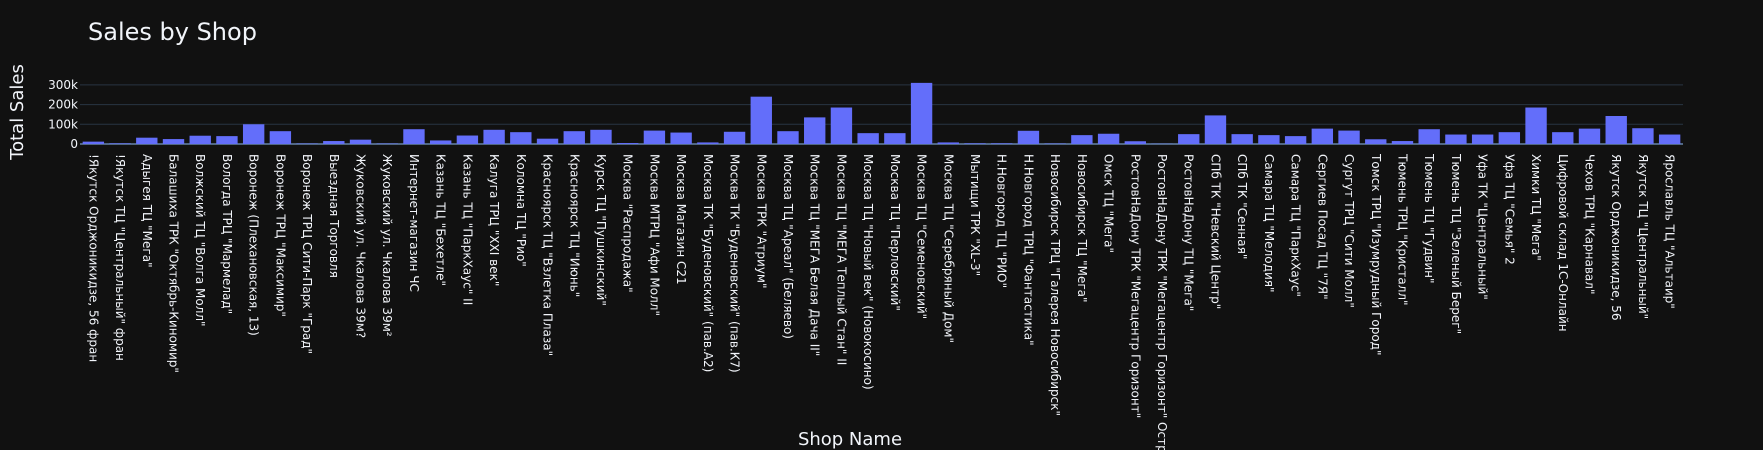 This screenshot has width=1763, height=450. What do you see at coordinates (1563, 243) in the screenshot?
I see `x-tick-label: Цифровой склад 1С-Онлайн` at bounding box center [1563, 243].